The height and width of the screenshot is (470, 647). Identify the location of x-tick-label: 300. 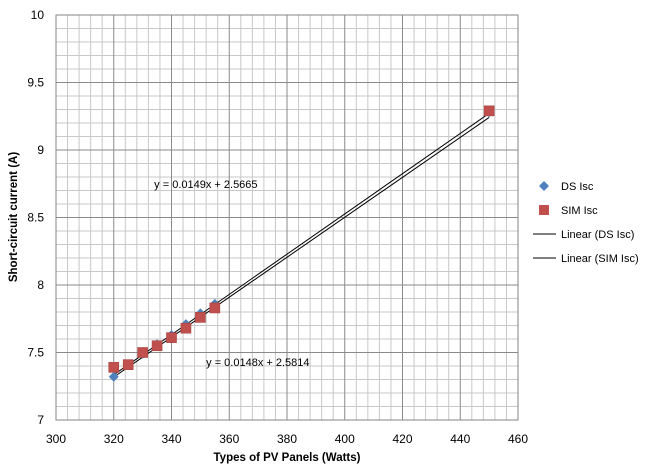
(56, 439).